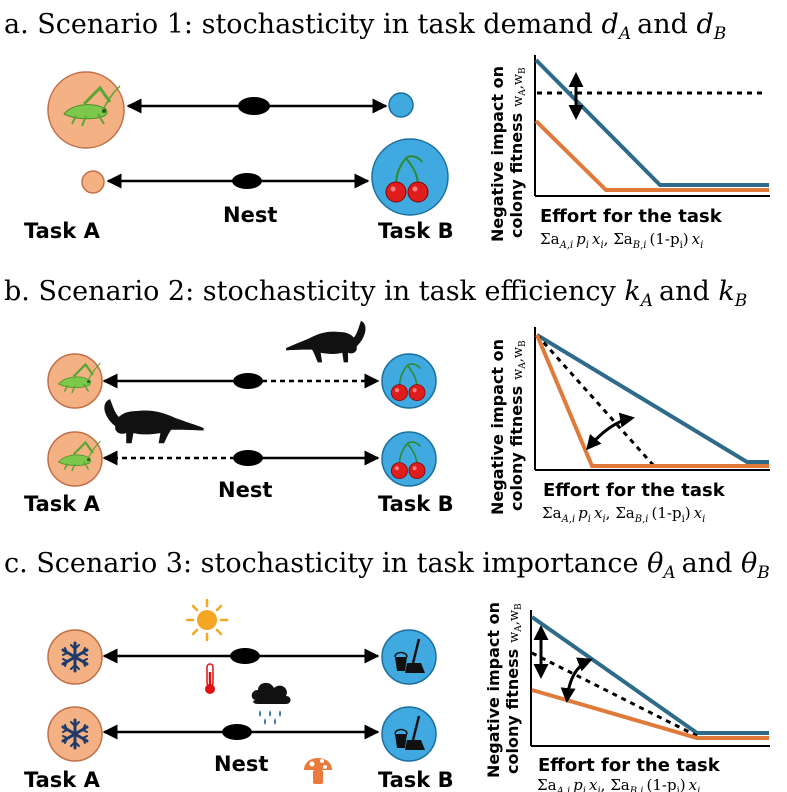 The image size is (787, 792). I want to click on sun-icon, so click(207, 620).